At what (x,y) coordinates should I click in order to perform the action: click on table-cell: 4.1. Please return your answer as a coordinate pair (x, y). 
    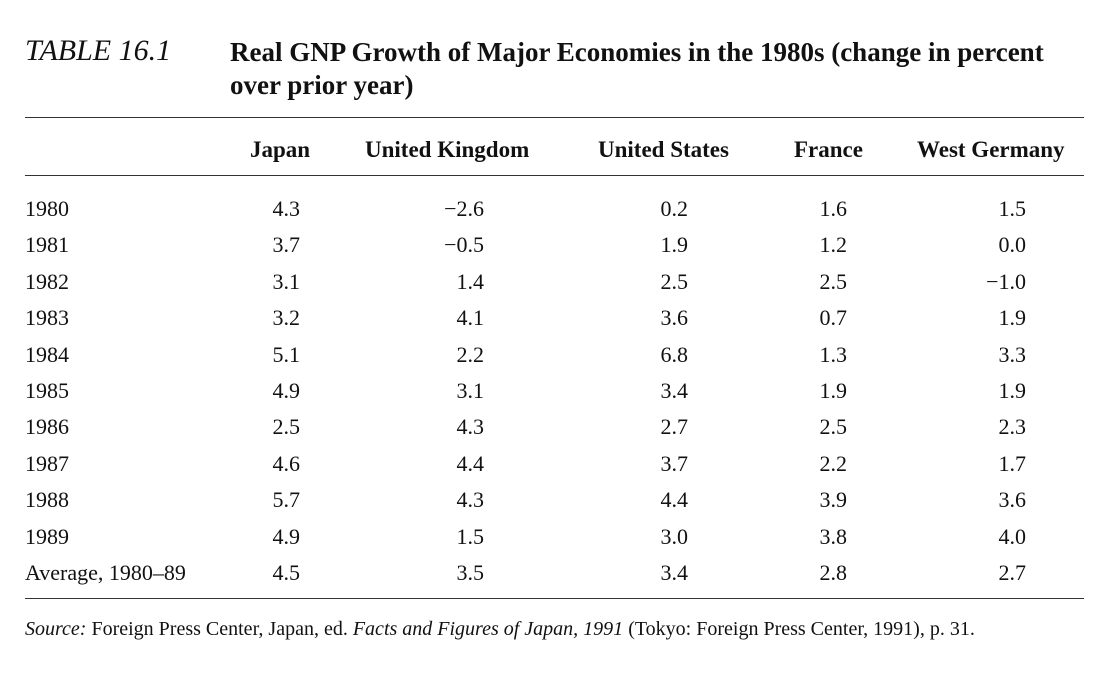
    Looking at the image, I should click on (470, 318).